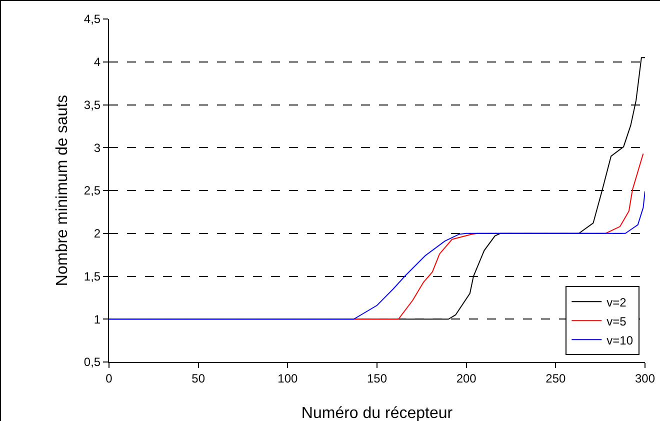 Image resolution: width=660 pixels, height=421 pixels. What do you see at coordinates (377, 413) in the screenshot?
I see `x-axis-title: Numéro du récepteur` at bounding box center [377, 413].